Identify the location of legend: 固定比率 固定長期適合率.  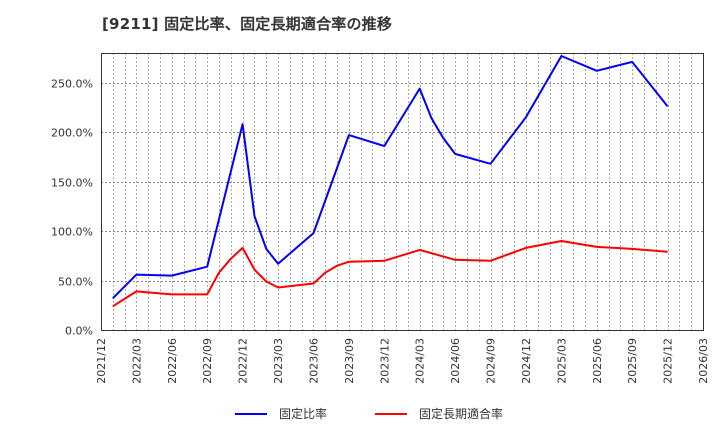
(360, 413).